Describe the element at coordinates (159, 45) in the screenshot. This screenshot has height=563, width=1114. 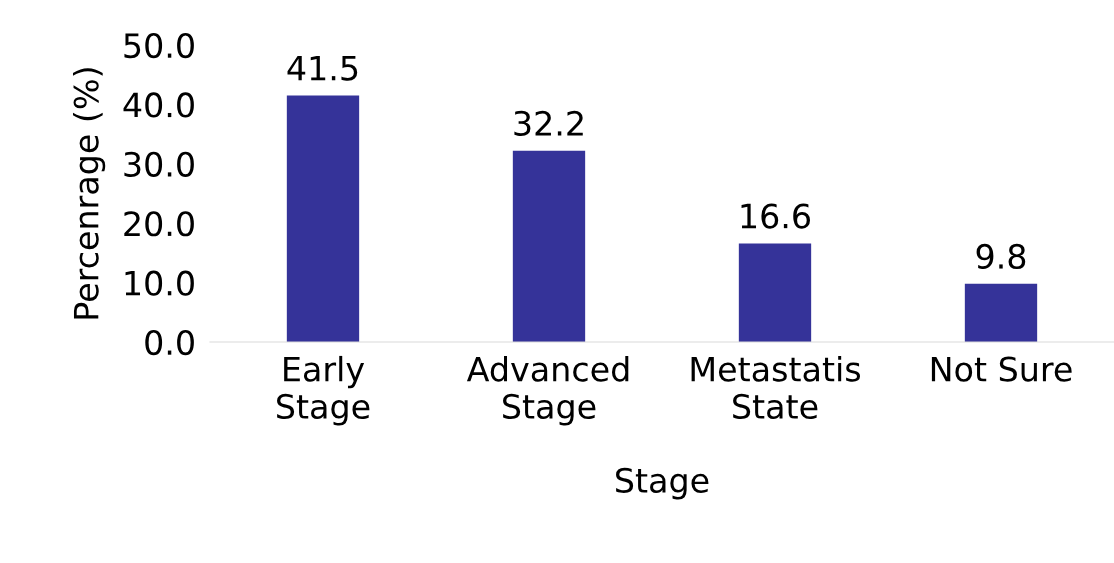
I see `y-tick-label: 50.0` at that location.